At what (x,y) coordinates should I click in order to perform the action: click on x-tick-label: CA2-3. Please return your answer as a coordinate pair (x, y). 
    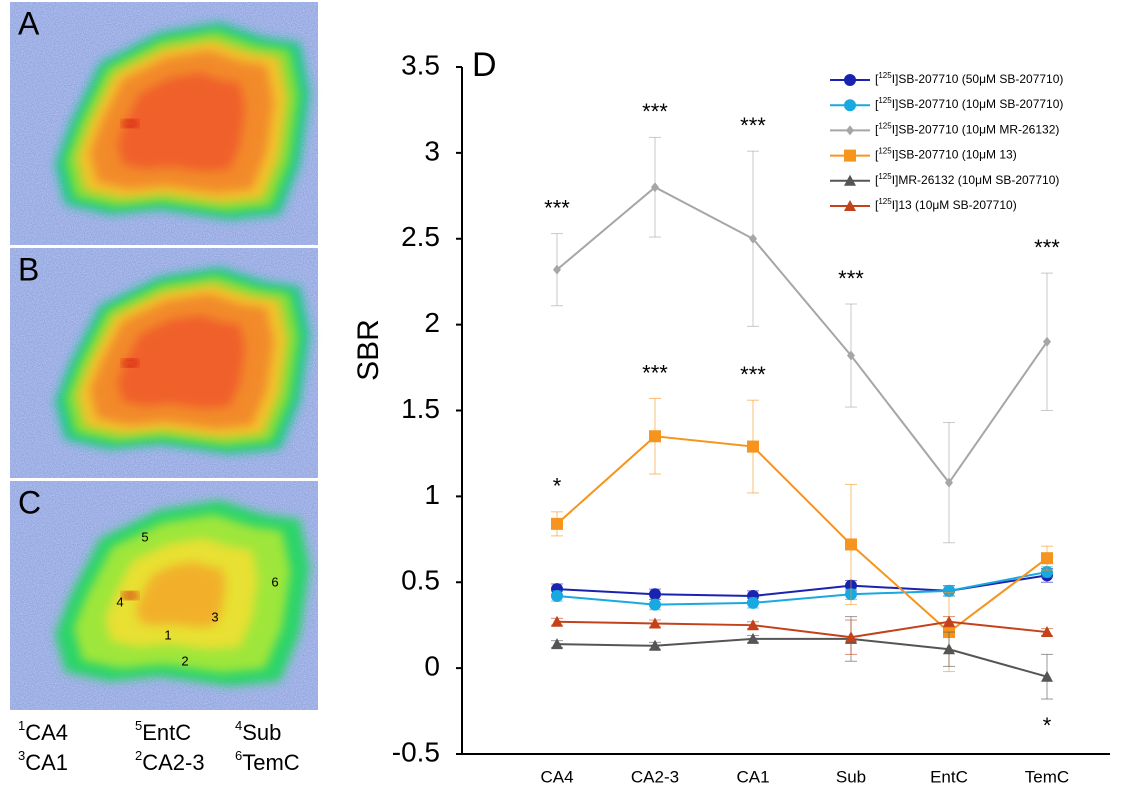
    Looking at the image, I should click on (655, 776).